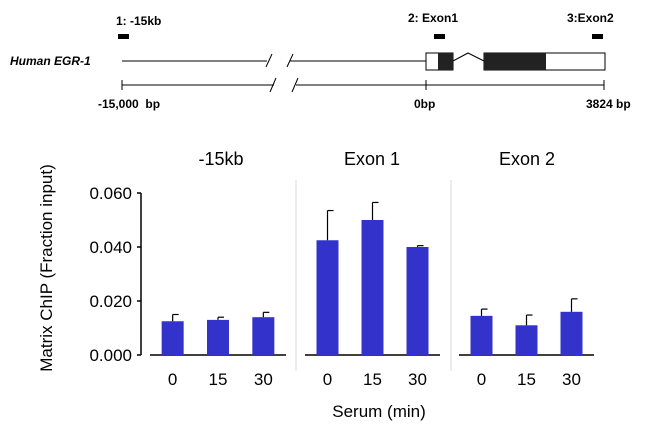 This screenshot has width=650, height=428. I want to click on y-tick-label: 0.040, so click(110, 247).